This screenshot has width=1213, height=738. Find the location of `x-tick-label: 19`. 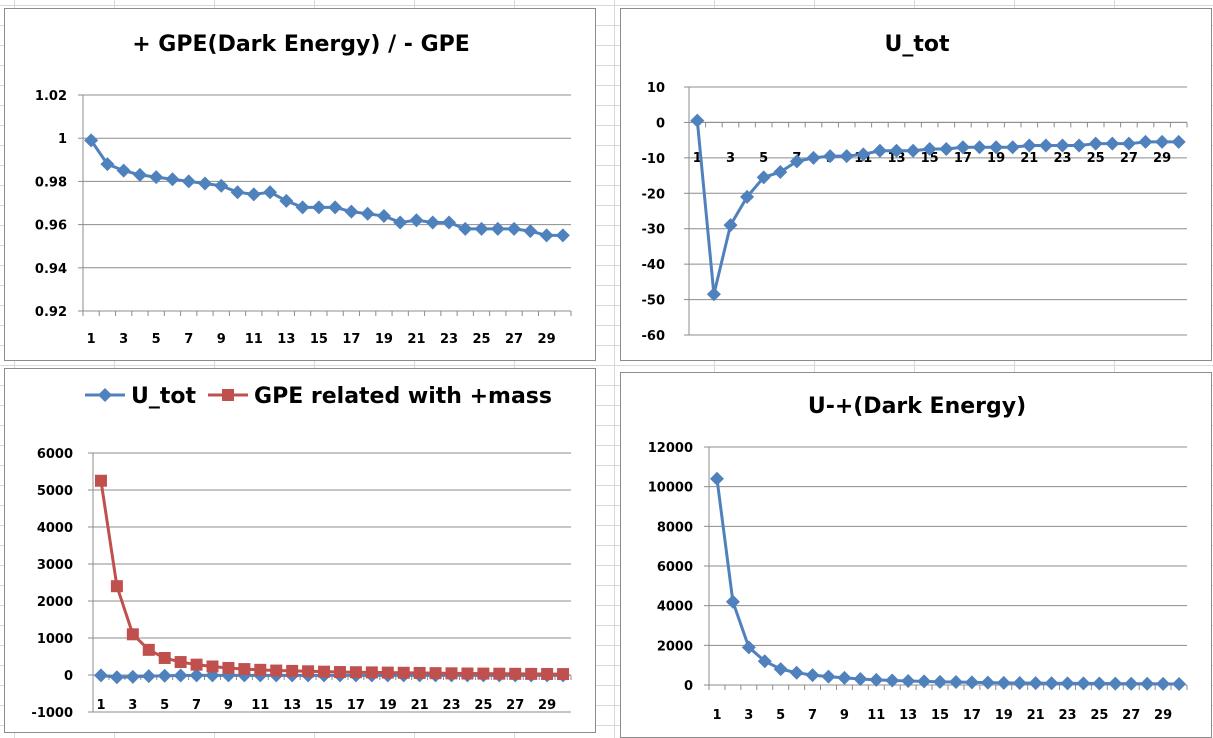

x-tick-label: 19 is located at coordinates (1004, 715).